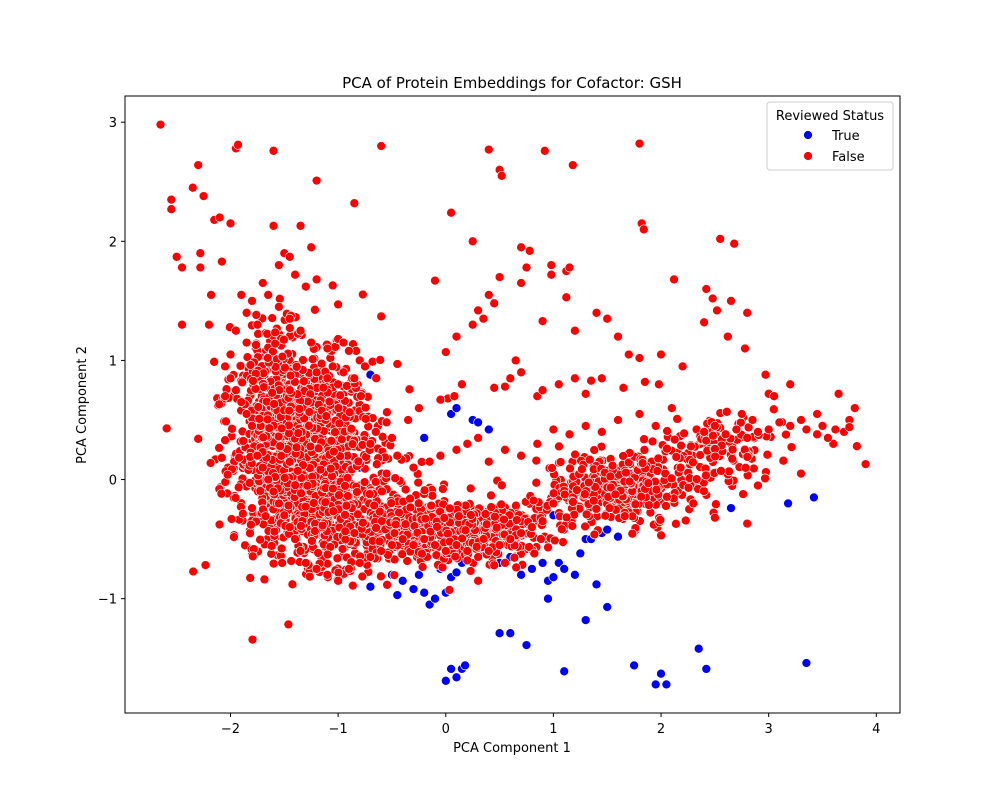 Image resolution: width=1000 pixels, height=800 pixels. Describe the element at coordinates (830, 136) in the screenshot. I see `legend: Reviewed Status True False` at that location.